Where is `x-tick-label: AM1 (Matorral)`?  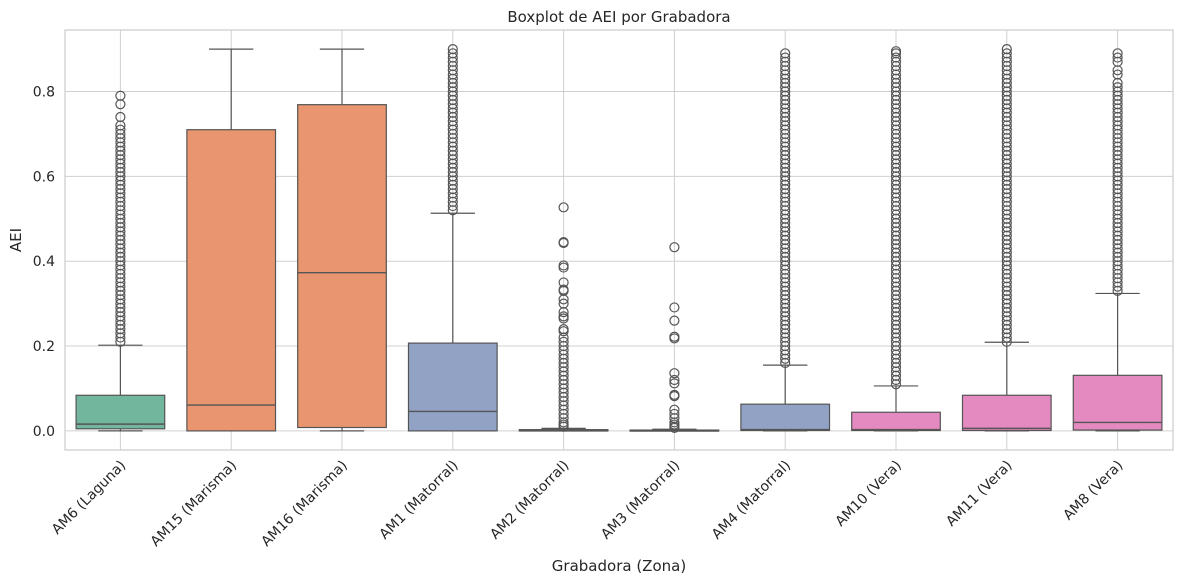 x-tick-label: AM1 (Matorral) is located at coordinates (418, 500).